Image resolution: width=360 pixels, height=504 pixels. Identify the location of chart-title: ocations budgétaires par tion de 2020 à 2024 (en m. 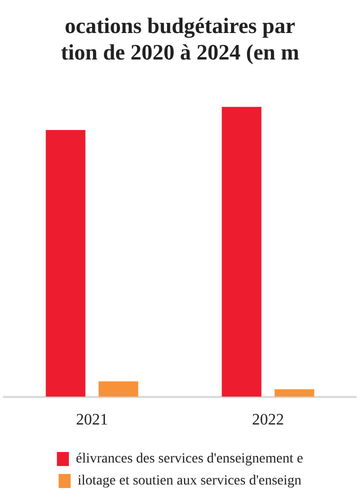
(180, 38).